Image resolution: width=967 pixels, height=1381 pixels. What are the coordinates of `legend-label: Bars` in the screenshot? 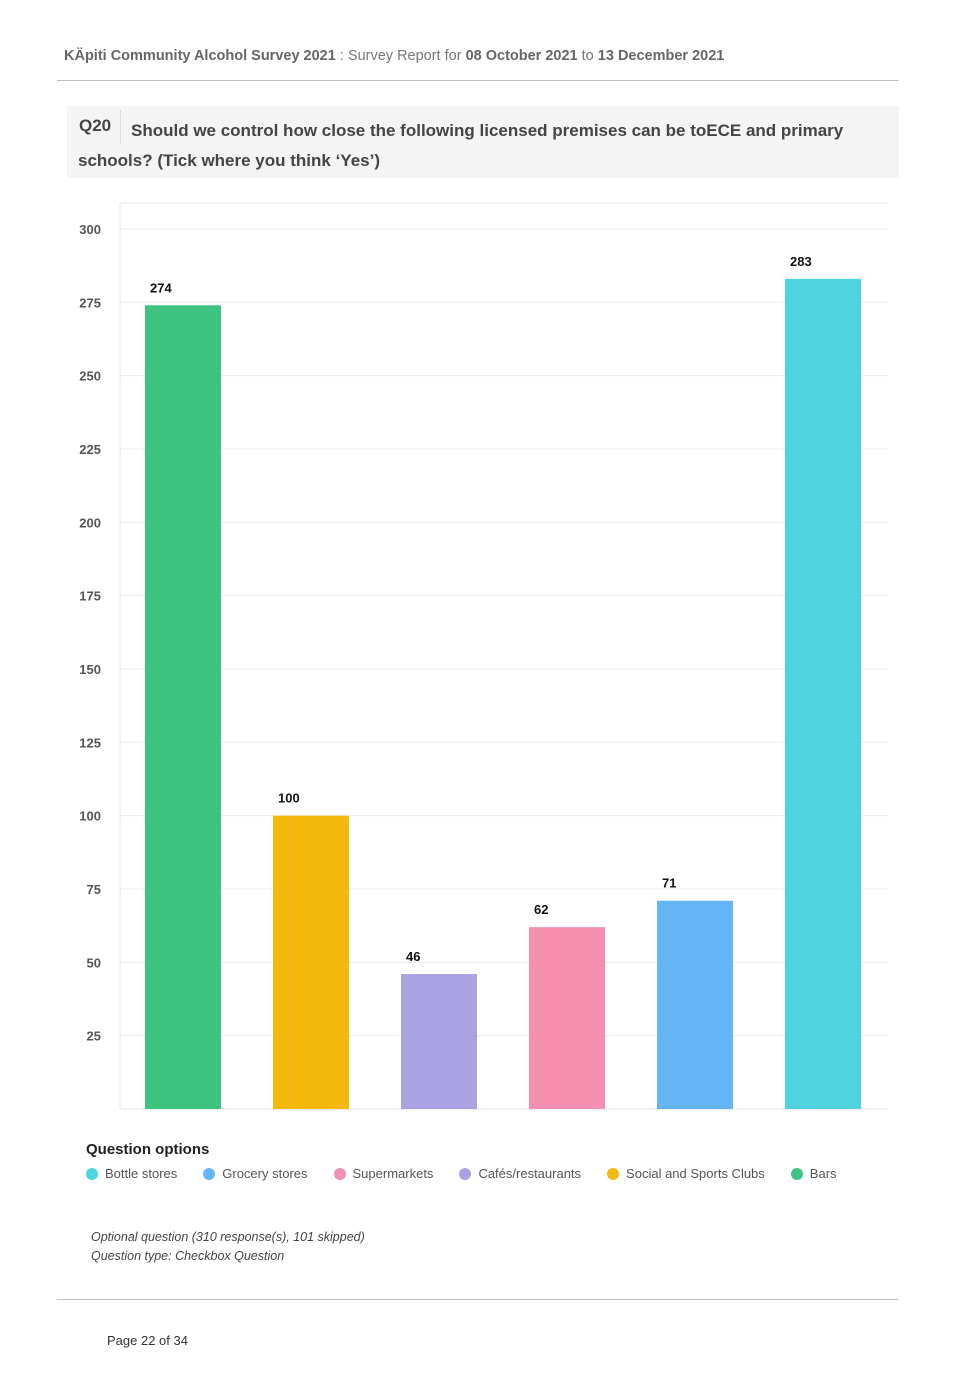 It's located at (823, 1173).